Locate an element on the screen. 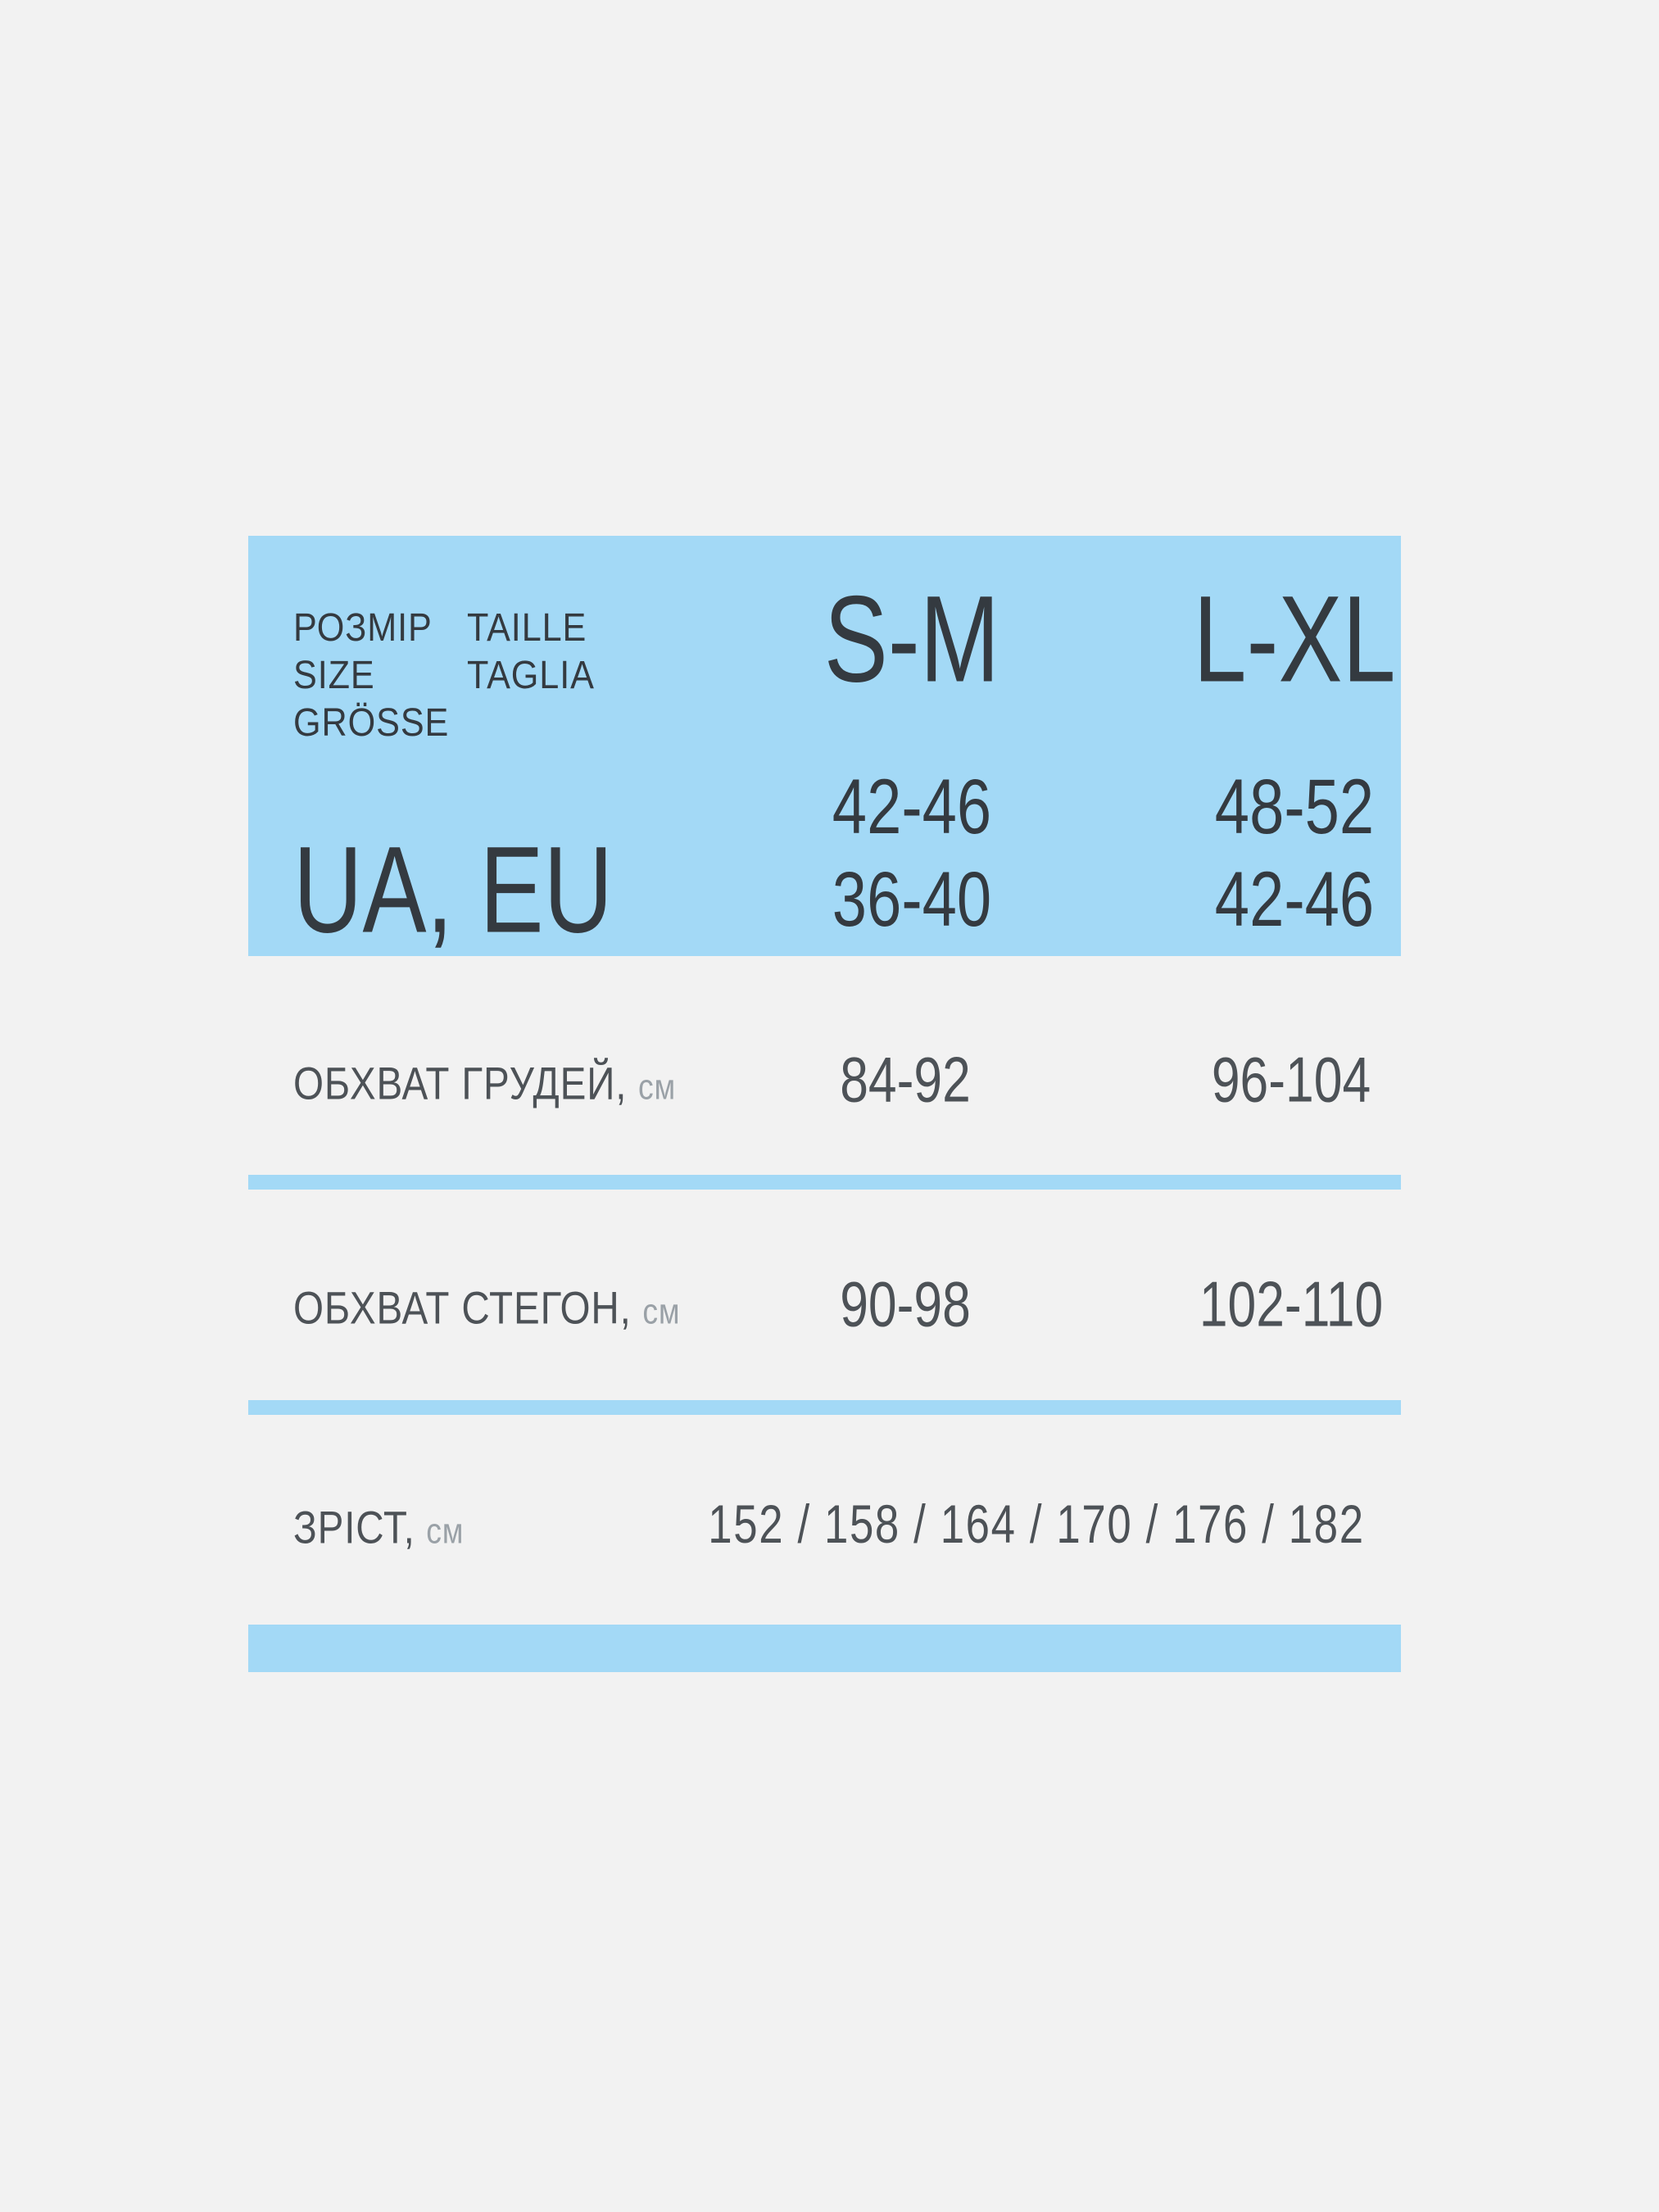  sizes-column-2: 48-52 42-46 is located at coordinates (1294, 853).